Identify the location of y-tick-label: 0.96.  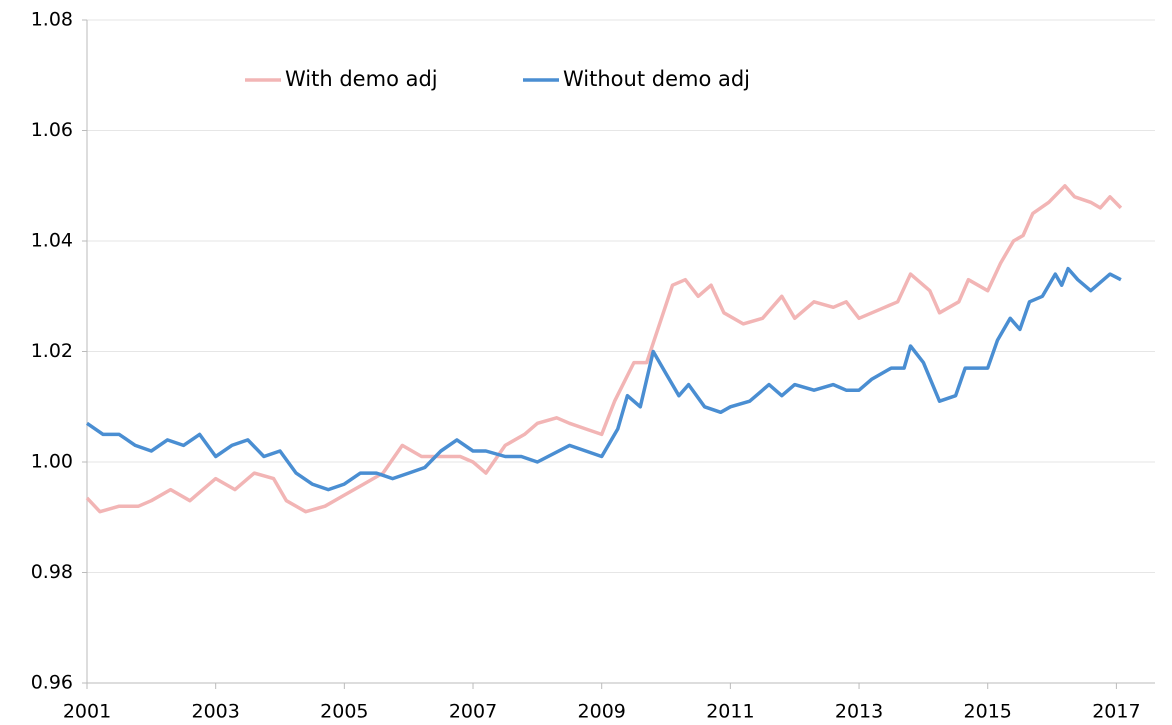
(52, 683).